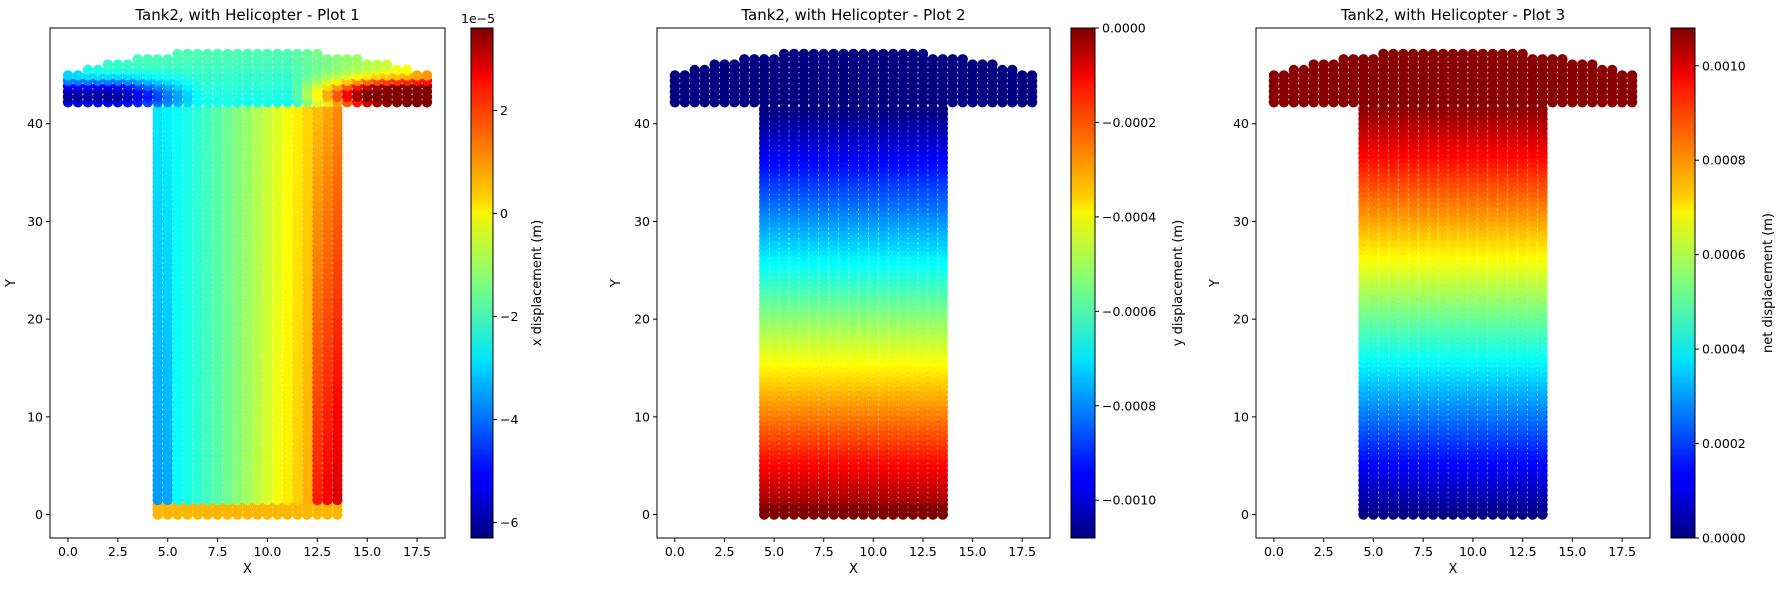 The image size is (1780, 594). Describe the element at coordinates (504, 213) in the screenshot. I see `colorbar-tick-label: 0` at that location.